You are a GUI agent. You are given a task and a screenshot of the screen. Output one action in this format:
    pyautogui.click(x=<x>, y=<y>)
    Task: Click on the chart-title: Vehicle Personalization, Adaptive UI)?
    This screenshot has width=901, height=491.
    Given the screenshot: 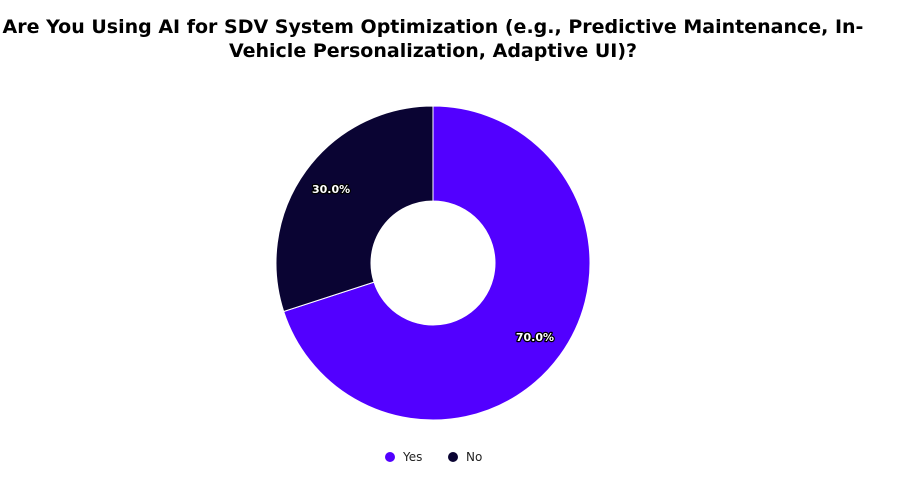 What is the action you would take?
    pyautogui.click(x=433, y=51)
    